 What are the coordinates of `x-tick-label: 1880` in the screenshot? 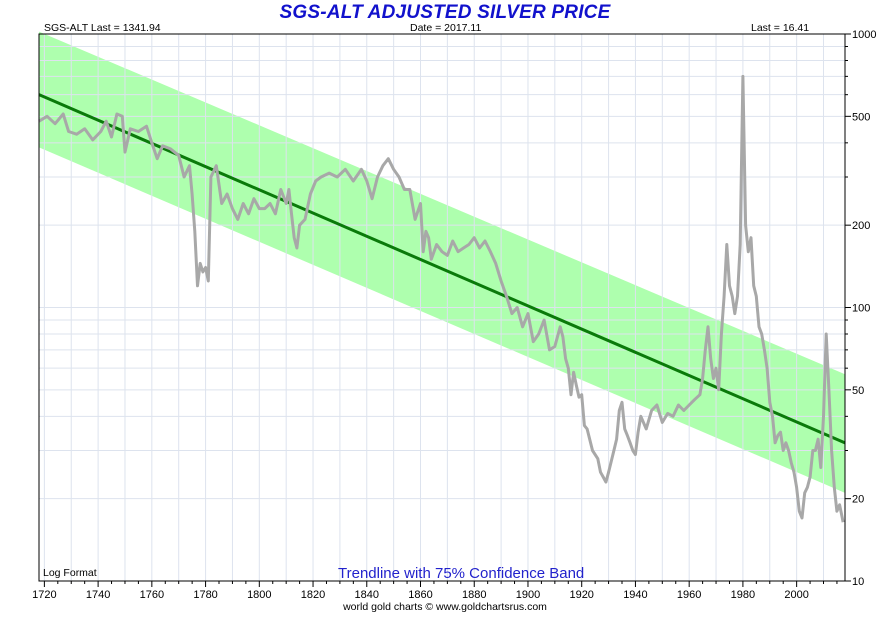 It's located at (474, 595).